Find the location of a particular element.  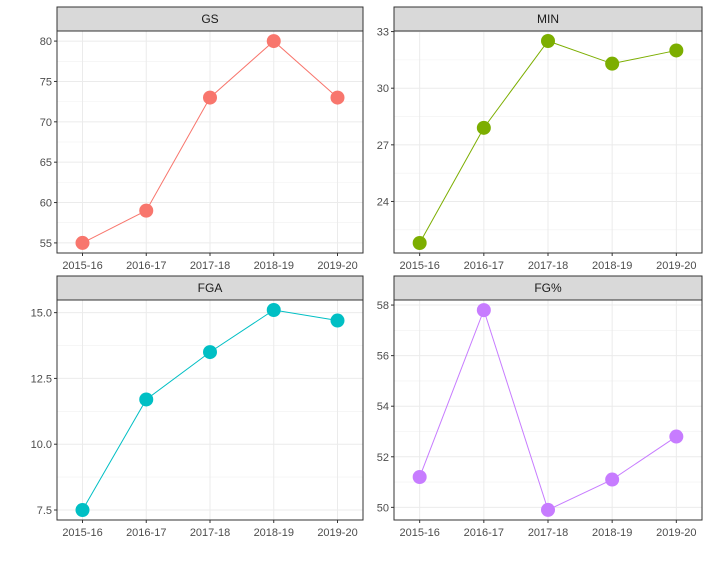

y-tick-label: 70 is located at coordinates (46, 123).